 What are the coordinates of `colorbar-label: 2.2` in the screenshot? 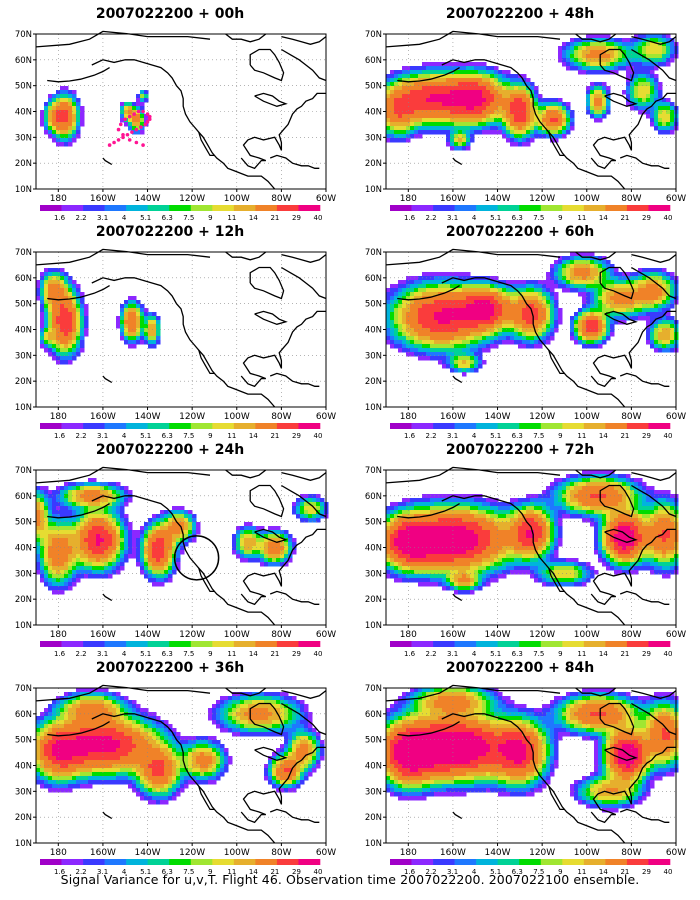 It's located at (431, 654).